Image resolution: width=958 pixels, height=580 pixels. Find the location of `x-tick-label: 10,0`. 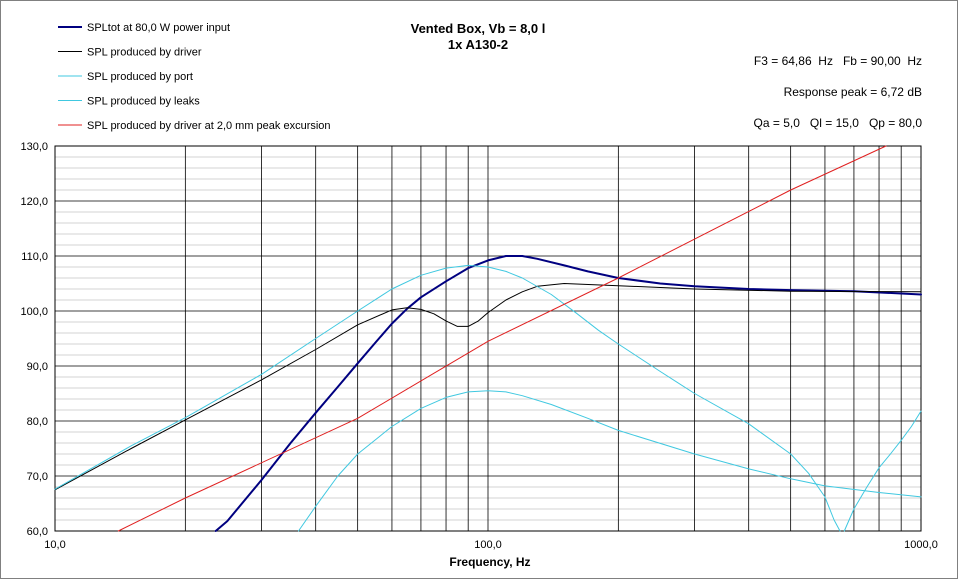

x-tick-label: 10,0 is located at coordinates (54, 545).